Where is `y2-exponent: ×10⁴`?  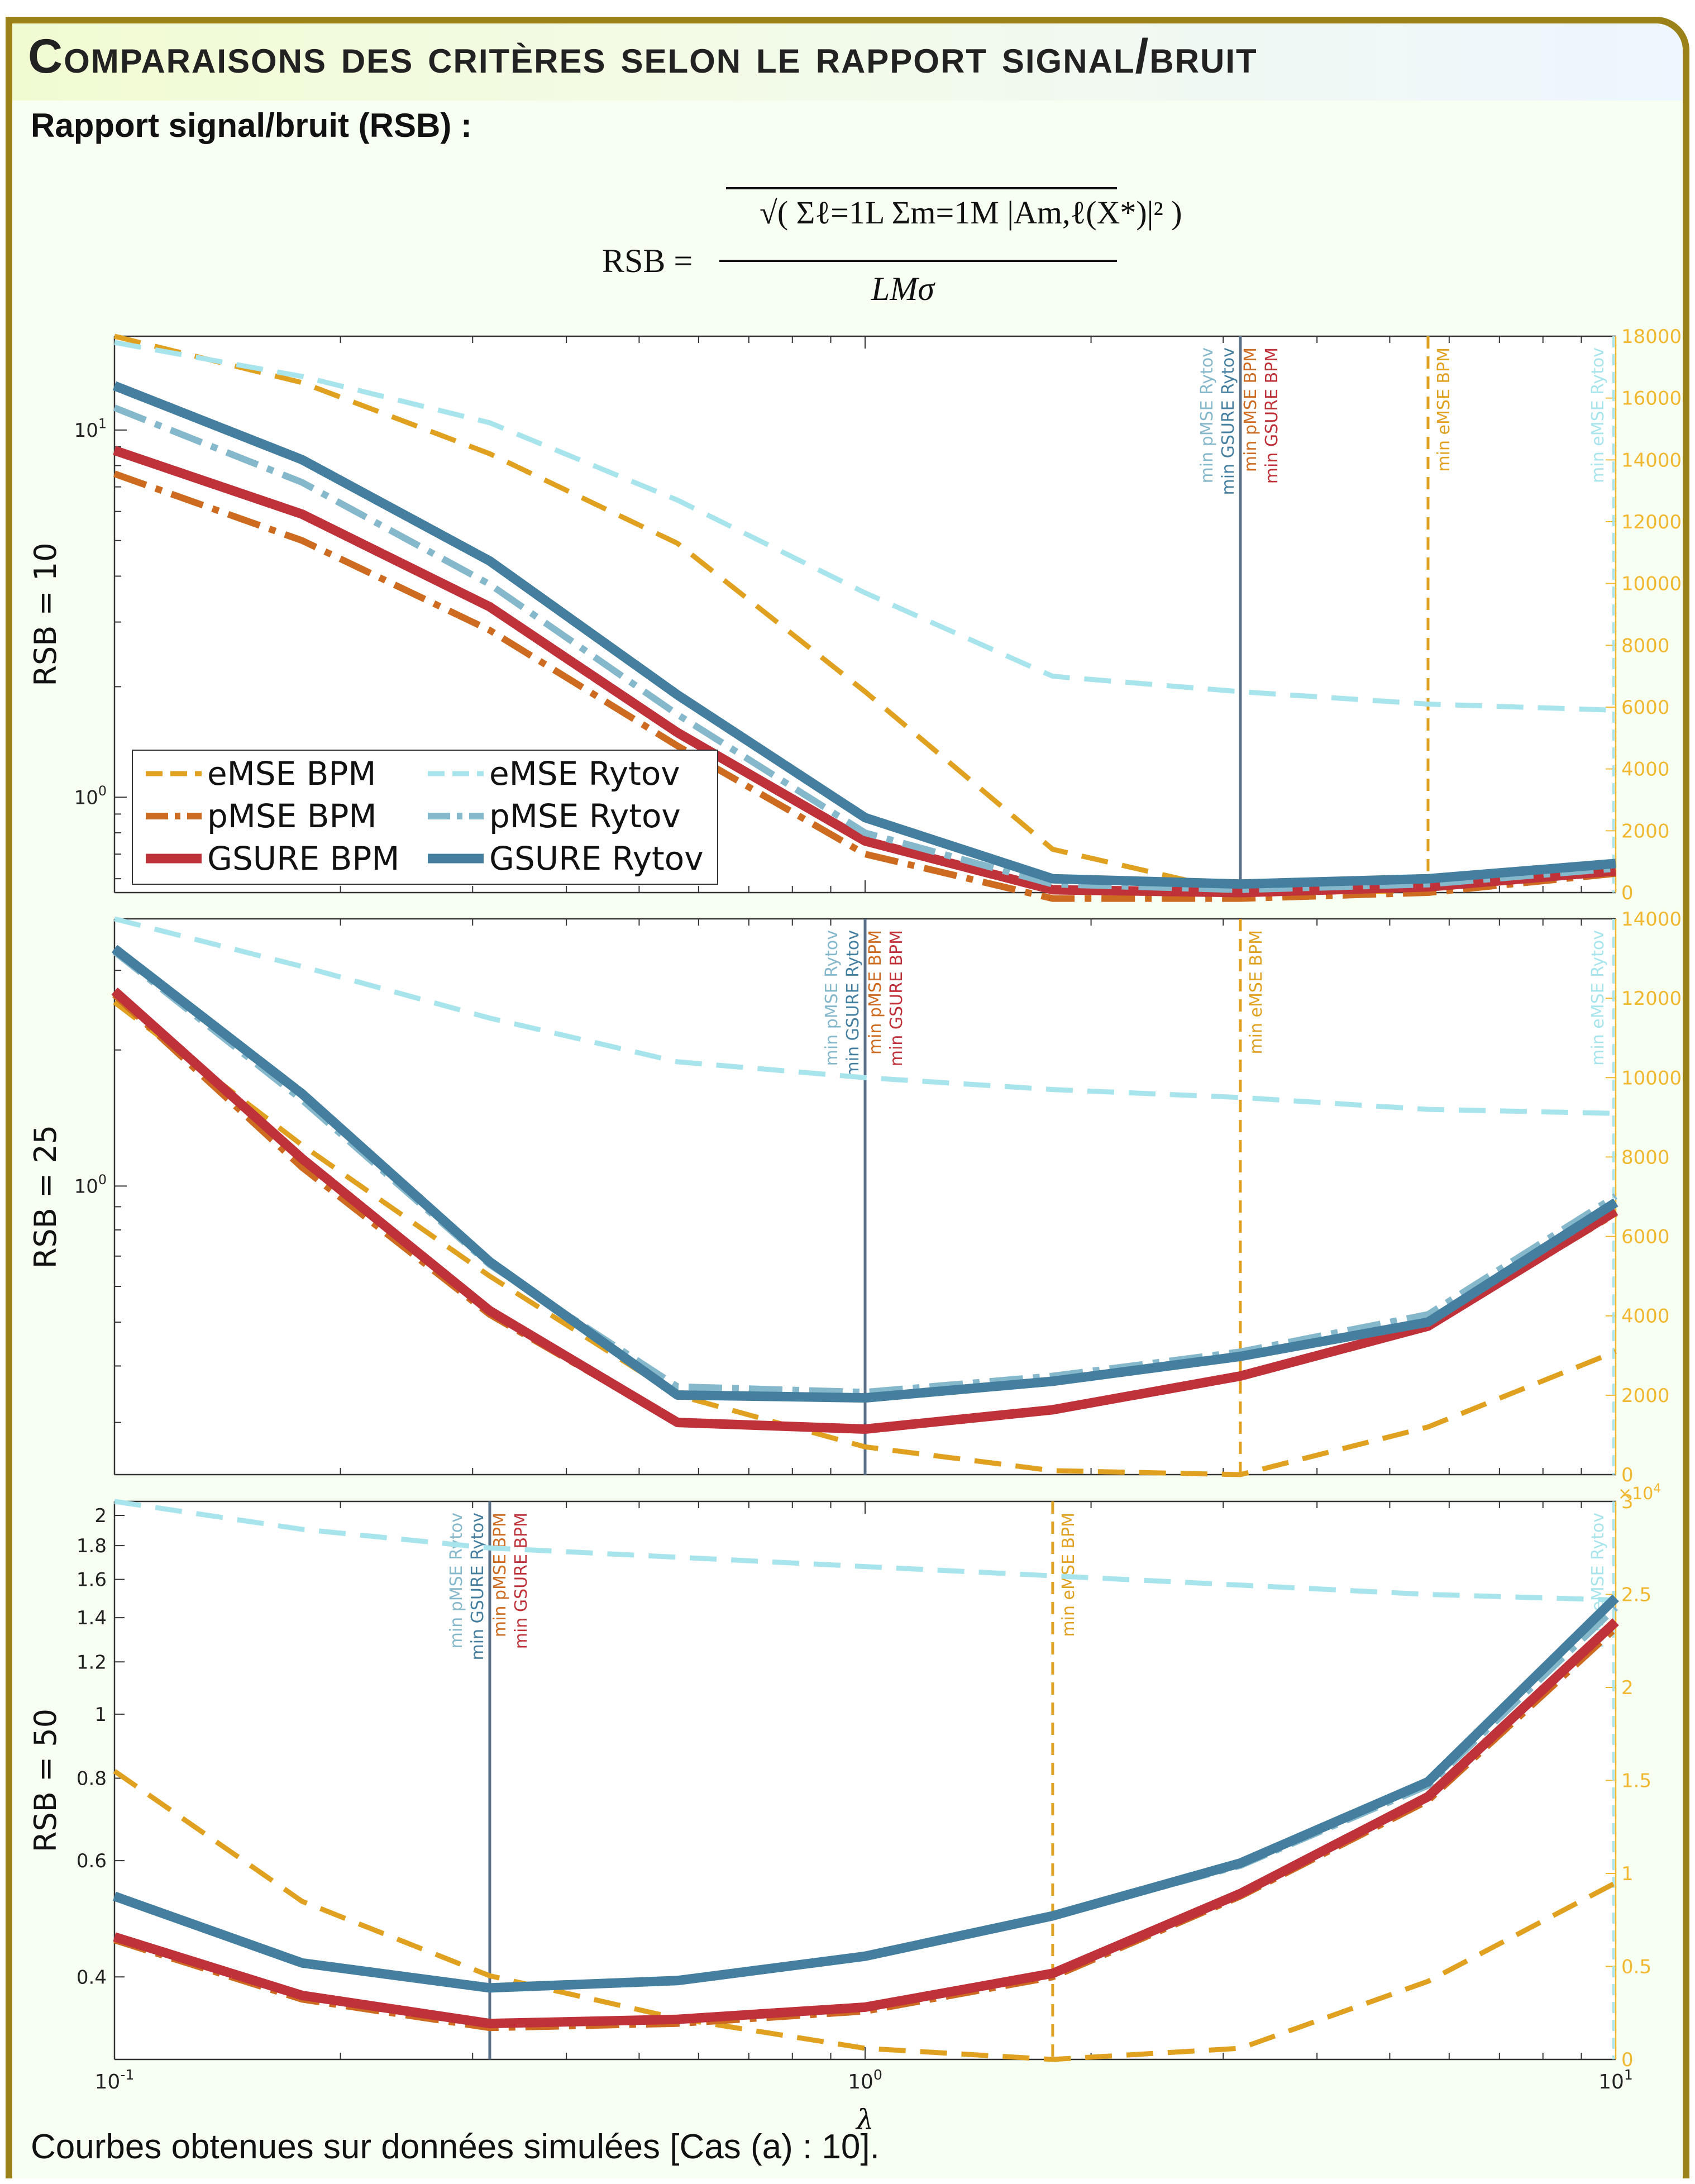 y2-exponent: ×10⁴ is located at coordinates (1639, 1493).